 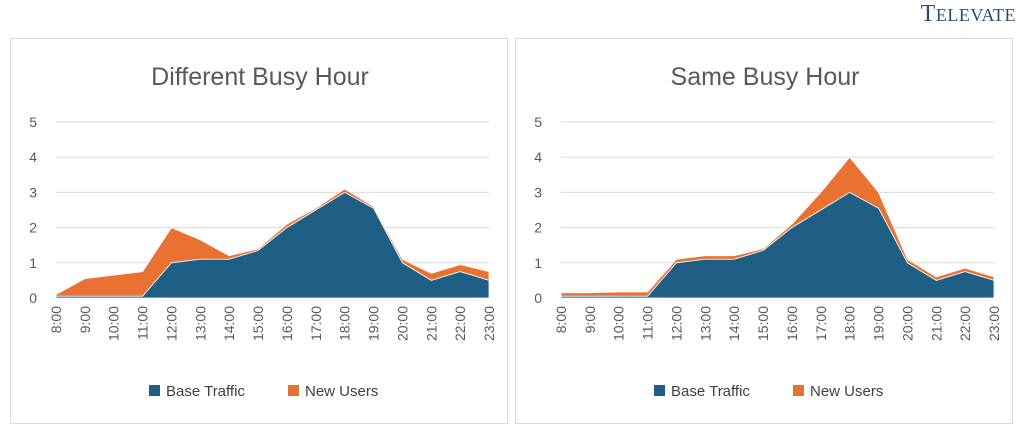 I want to click on televate-logo: TELEVATE, so click(x=968, y=14).